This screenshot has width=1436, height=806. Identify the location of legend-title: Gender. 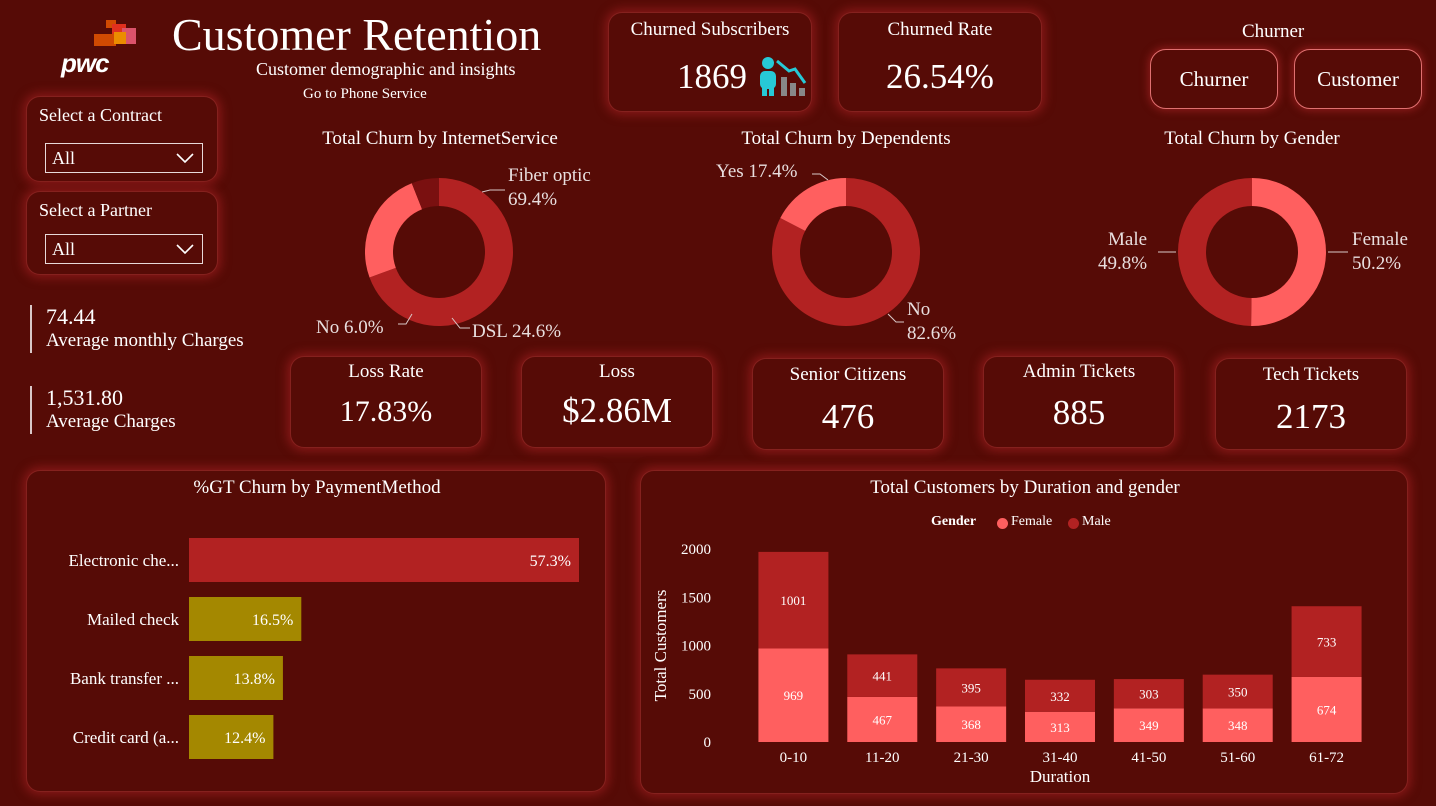
(954, 521).